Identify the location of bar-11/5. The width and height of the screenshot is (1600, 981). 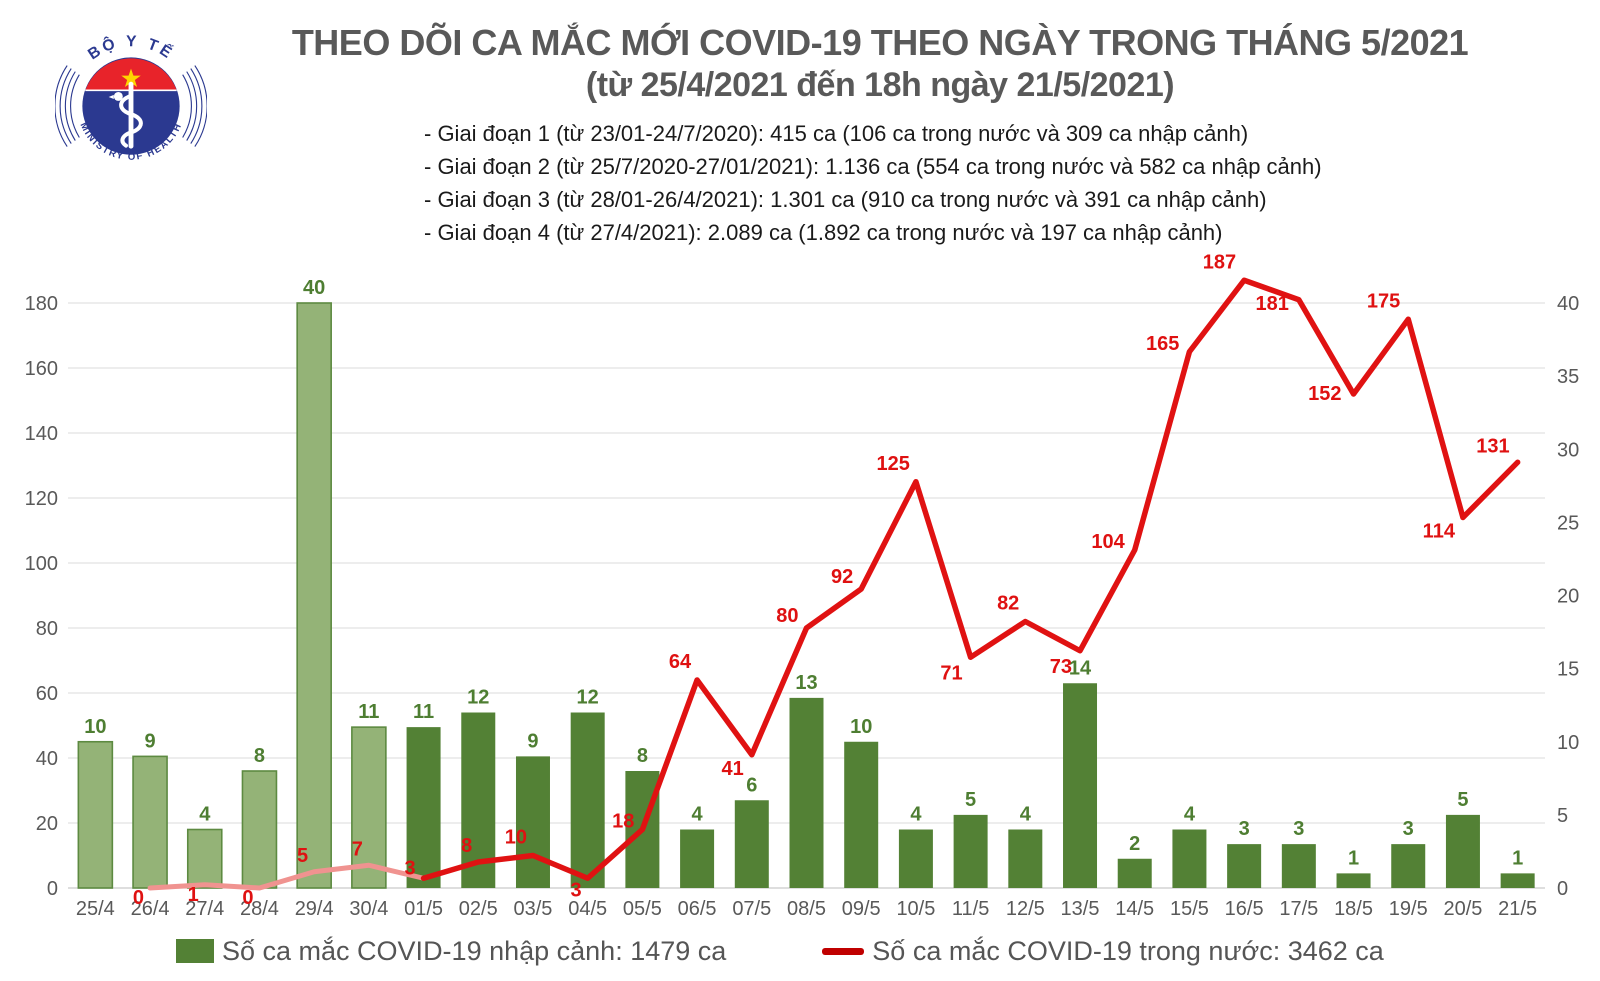
(970, 851).